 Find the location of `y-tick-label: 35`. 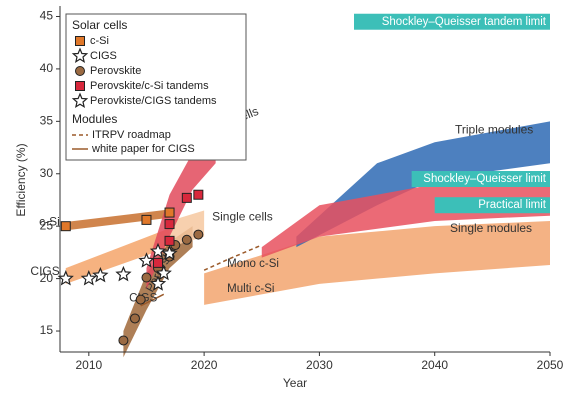

y-tick-label: 35 is located at coordinates (47, 121).